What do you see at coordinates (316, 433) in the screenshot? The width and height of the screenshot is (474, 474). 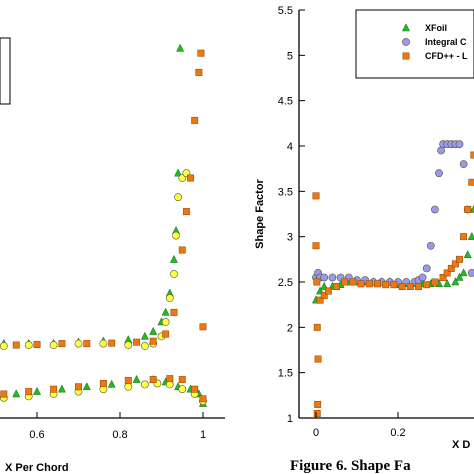 I see `x-tick-label: 0` at bounding box center [316, 433].